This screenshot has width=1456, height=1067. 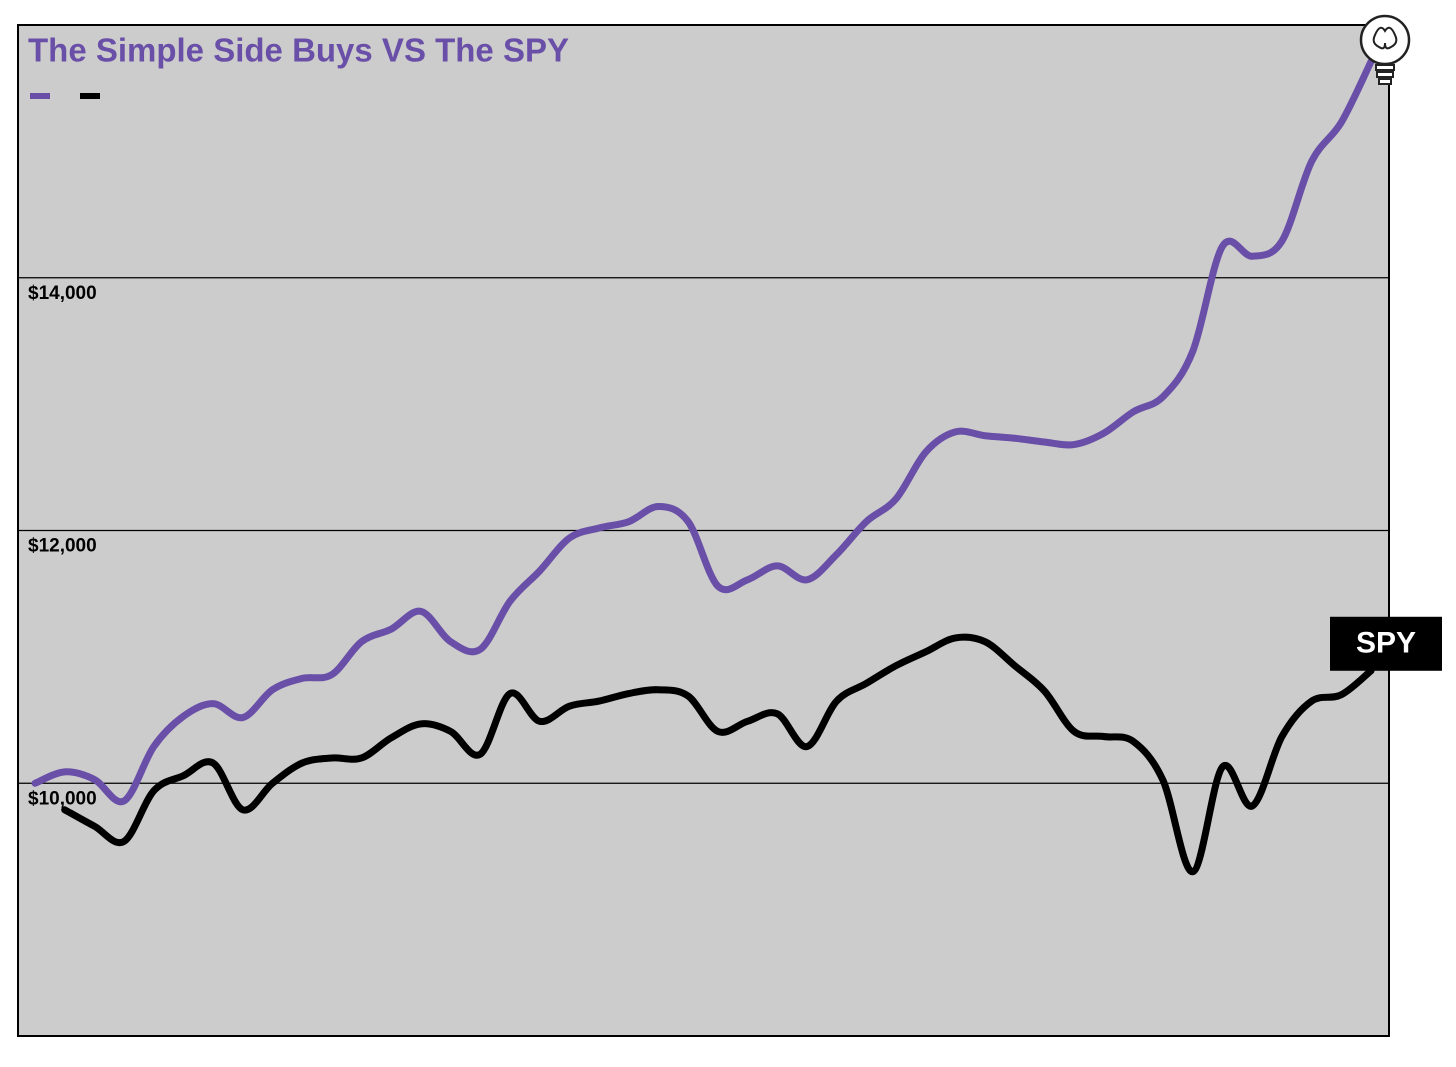 What do you see at coordinates (62, 546) in the screenshot?
I see `y-tick-label: $12,000` at bounding box center [62, 546].